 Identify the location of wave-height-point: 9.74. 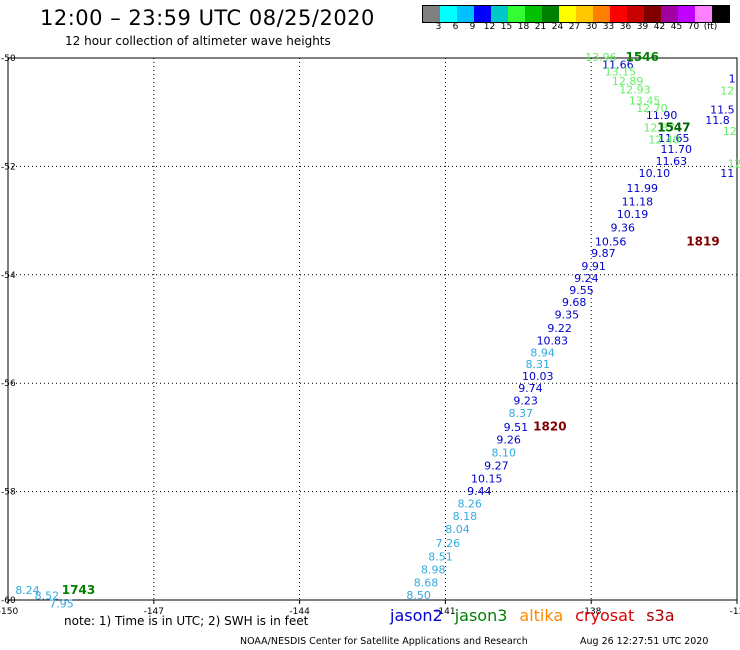
(530, 388).